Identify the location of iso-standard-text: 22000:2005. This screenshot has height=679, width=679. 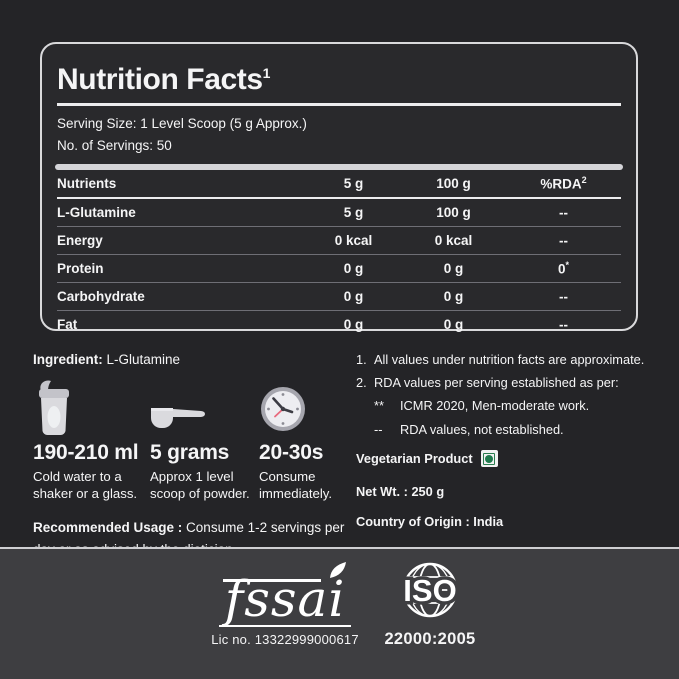
(430, 639).